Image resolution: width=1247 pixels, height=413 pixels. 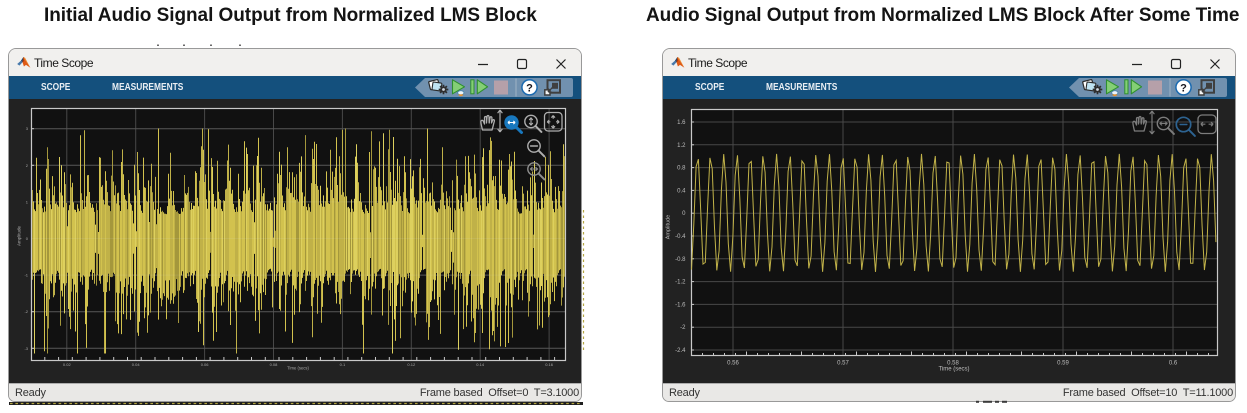 I want to click on svg-text: 0.14, so click(x=480, y=364).